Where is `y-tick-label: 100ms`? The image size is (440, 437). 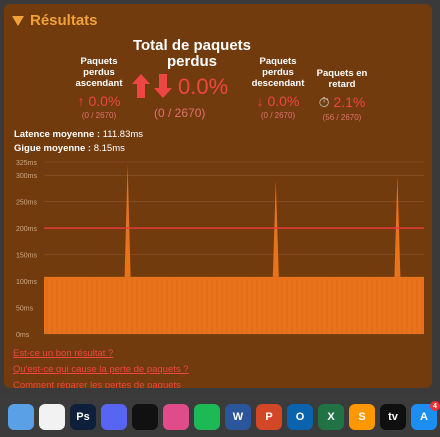
y-tick-label: 100ms is located at coordinates (27, 282).